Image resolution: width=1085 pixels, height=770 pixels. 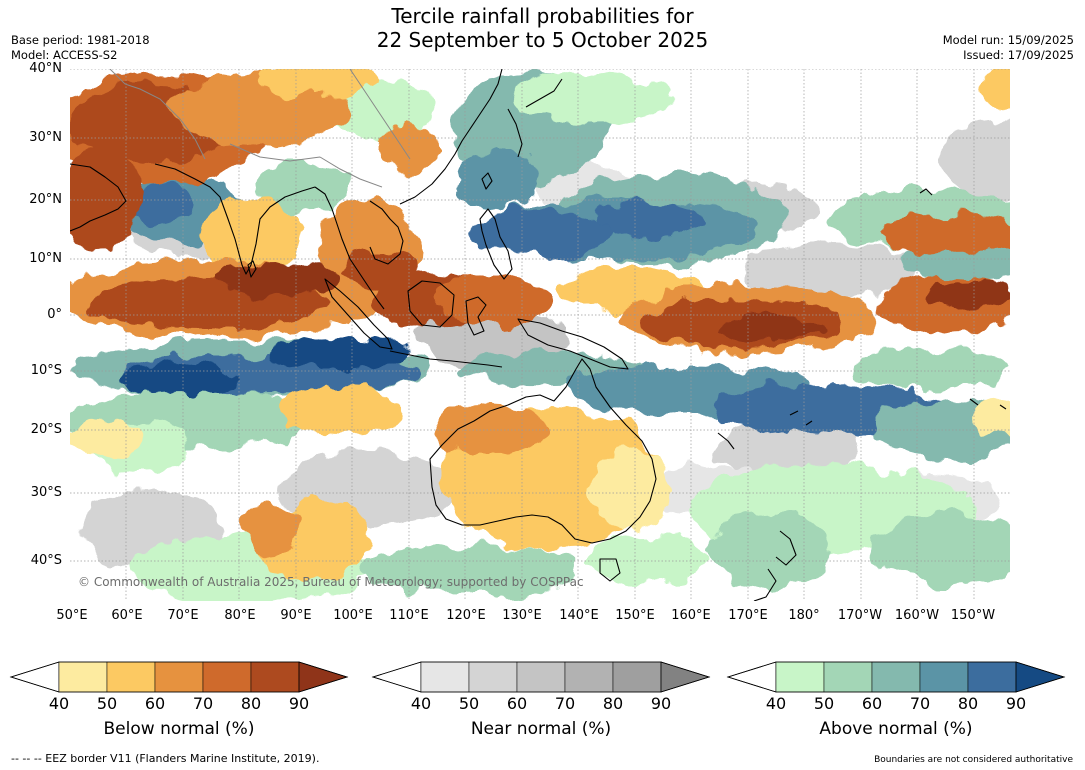 I want to click on longitude-label: 170°E, so click(x=748, y=615).